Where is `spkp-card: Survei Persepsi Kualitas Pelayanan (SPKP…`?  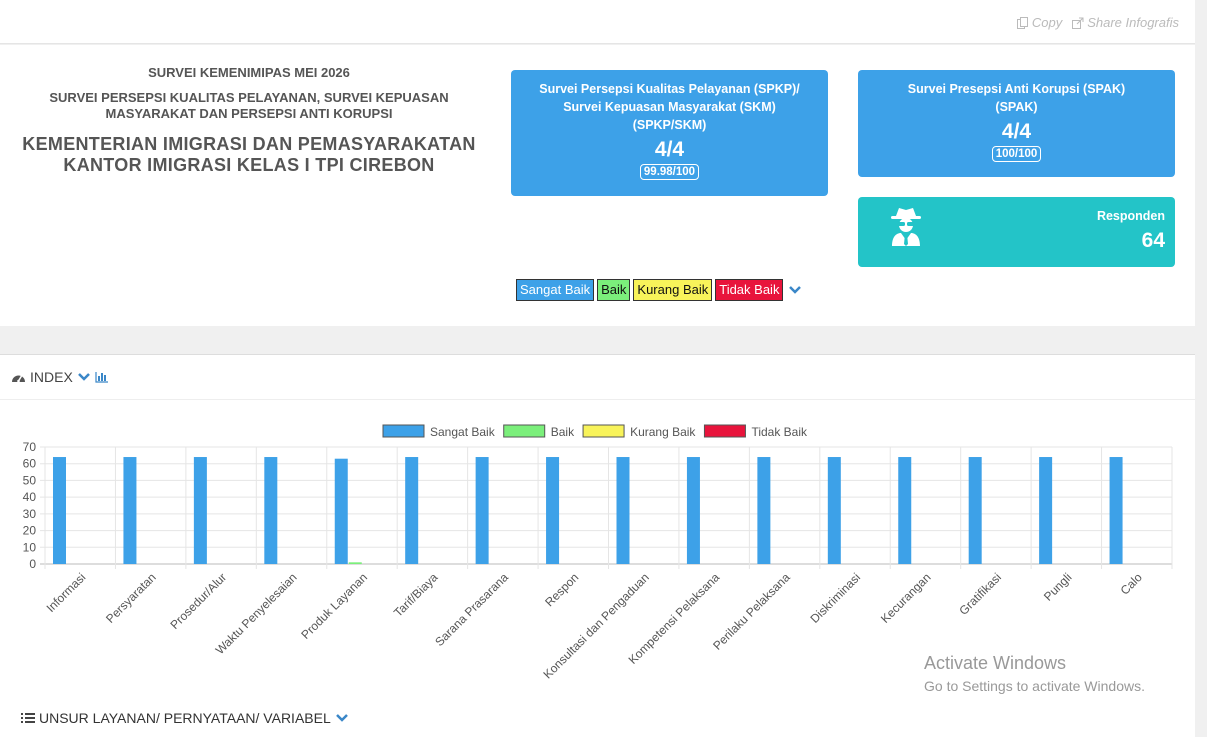 spkp-card: Survei Persepsi Kualitas Pelayanan (SPKP… is located at coordinates (669, 133).